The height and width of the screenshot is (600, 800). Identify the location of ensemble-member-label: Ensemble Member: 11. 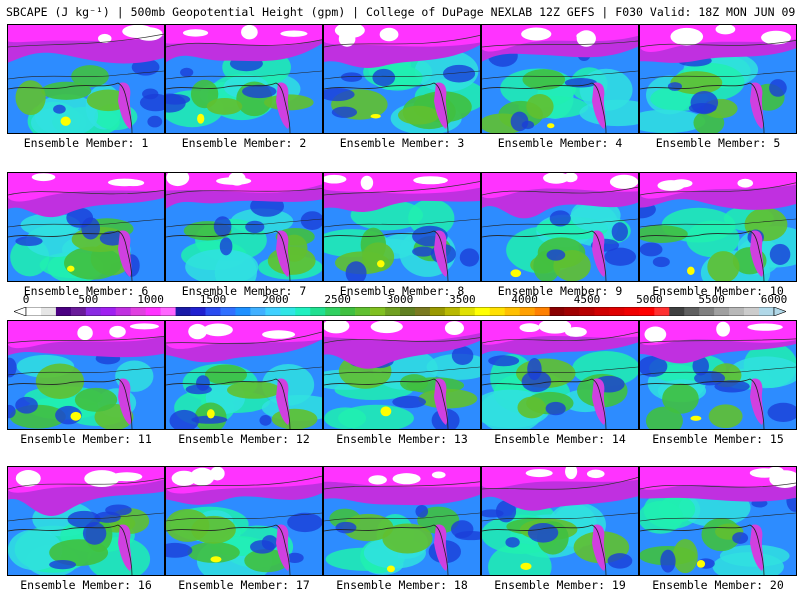
(86, 439).